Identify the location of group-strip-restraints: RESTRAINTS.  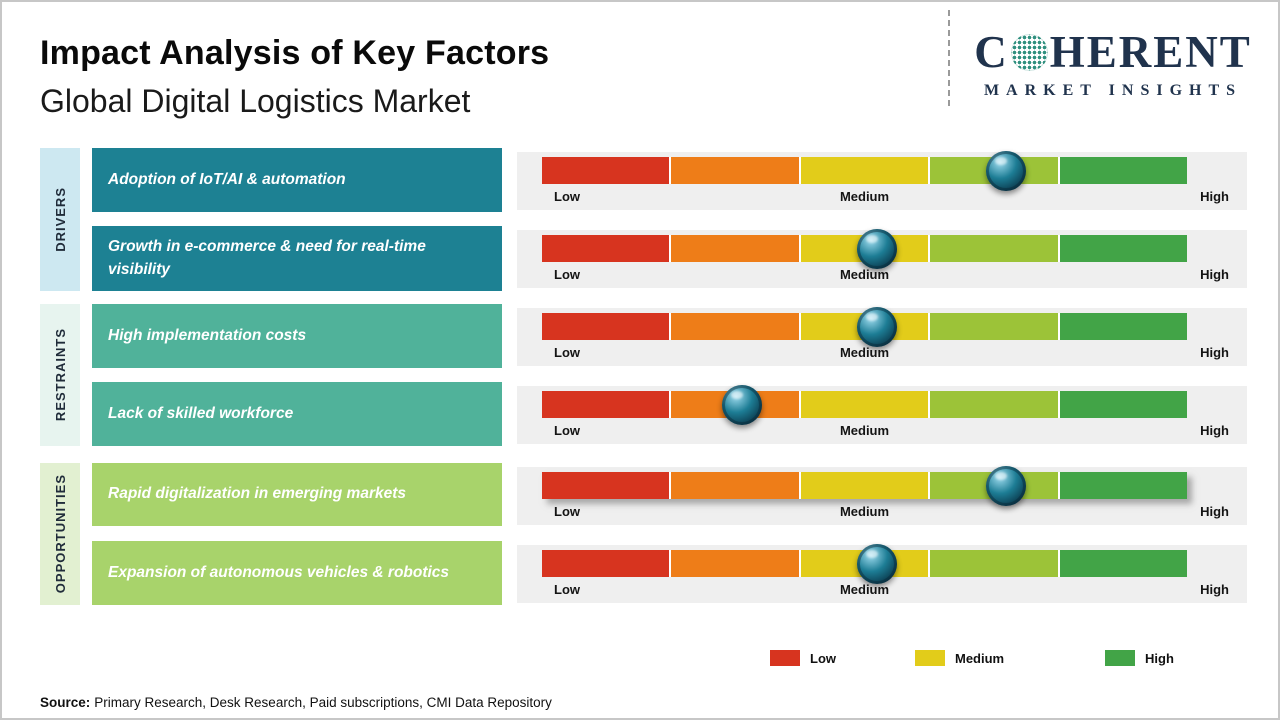
(60, 375).